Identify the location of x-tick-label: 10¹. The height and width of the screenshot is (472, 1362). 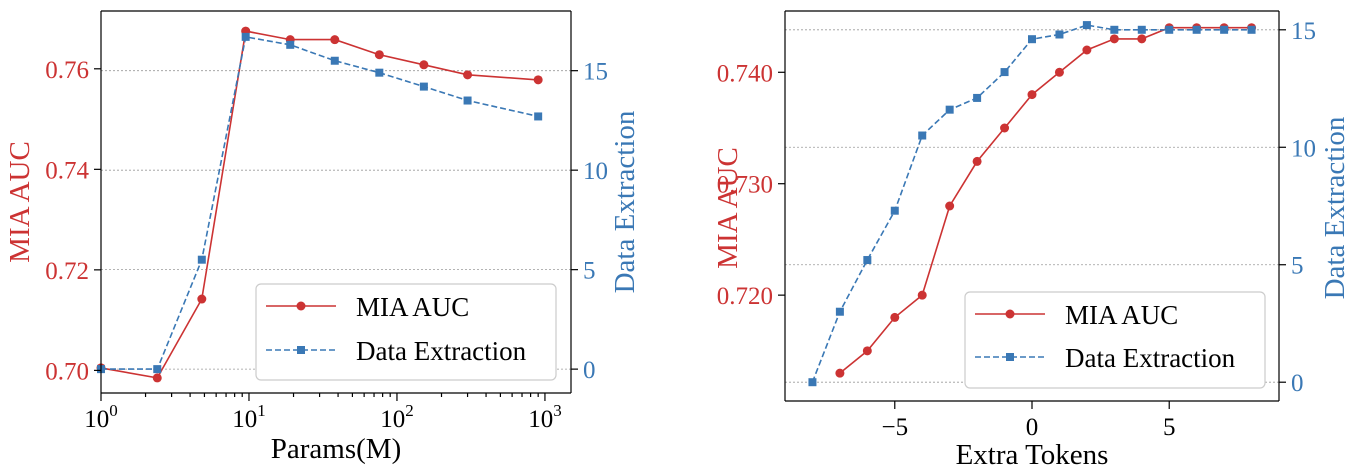
(249, 417).